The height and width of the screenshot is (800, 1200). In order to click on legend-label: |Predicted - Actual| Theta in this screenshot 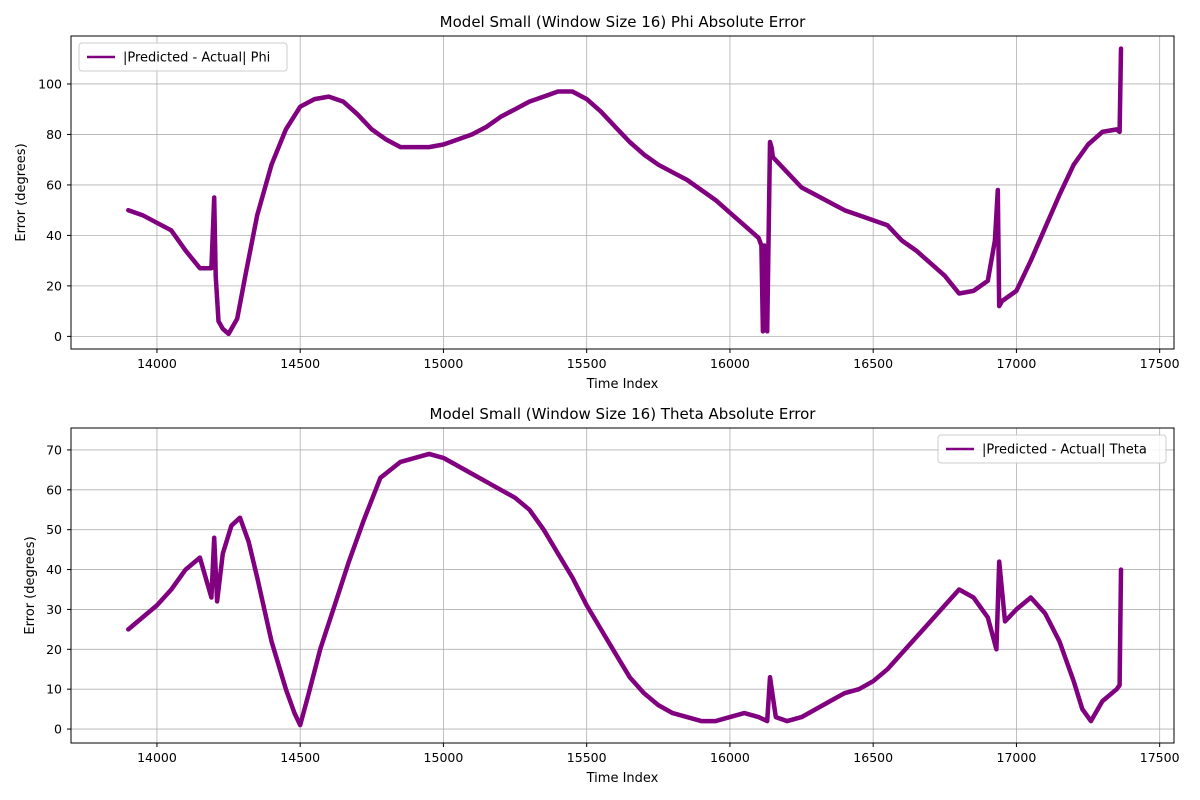, I will do `click(1064, 450)`.